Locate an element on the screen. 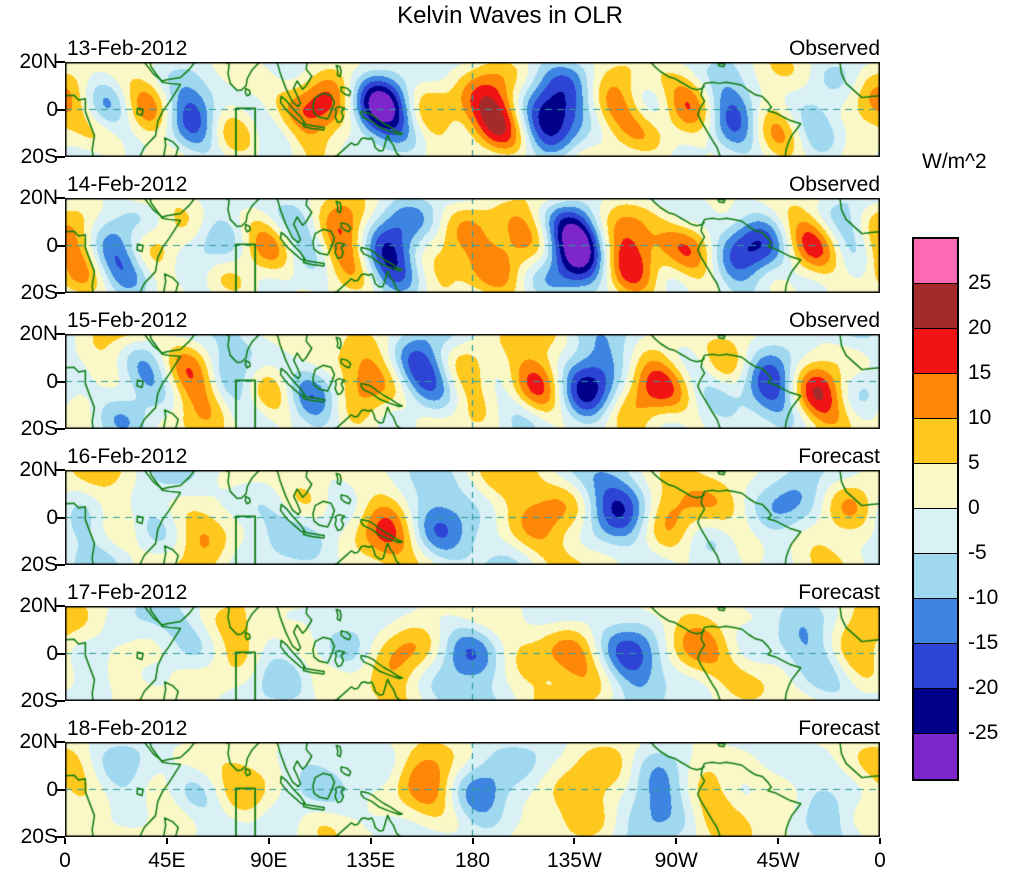 This screenshot has height=887, width=1021. colorbar-unit-label: W/m^2 is located at coordinates (954, 161).